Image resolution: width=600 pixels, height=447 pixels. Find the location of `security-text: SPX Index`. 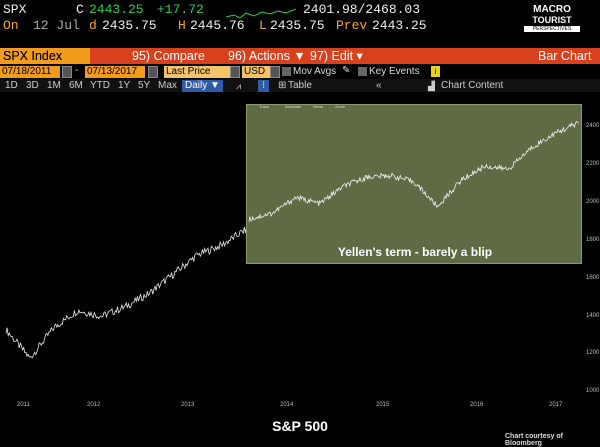

security-text: SPX Index is located at coordinates (33, 56).